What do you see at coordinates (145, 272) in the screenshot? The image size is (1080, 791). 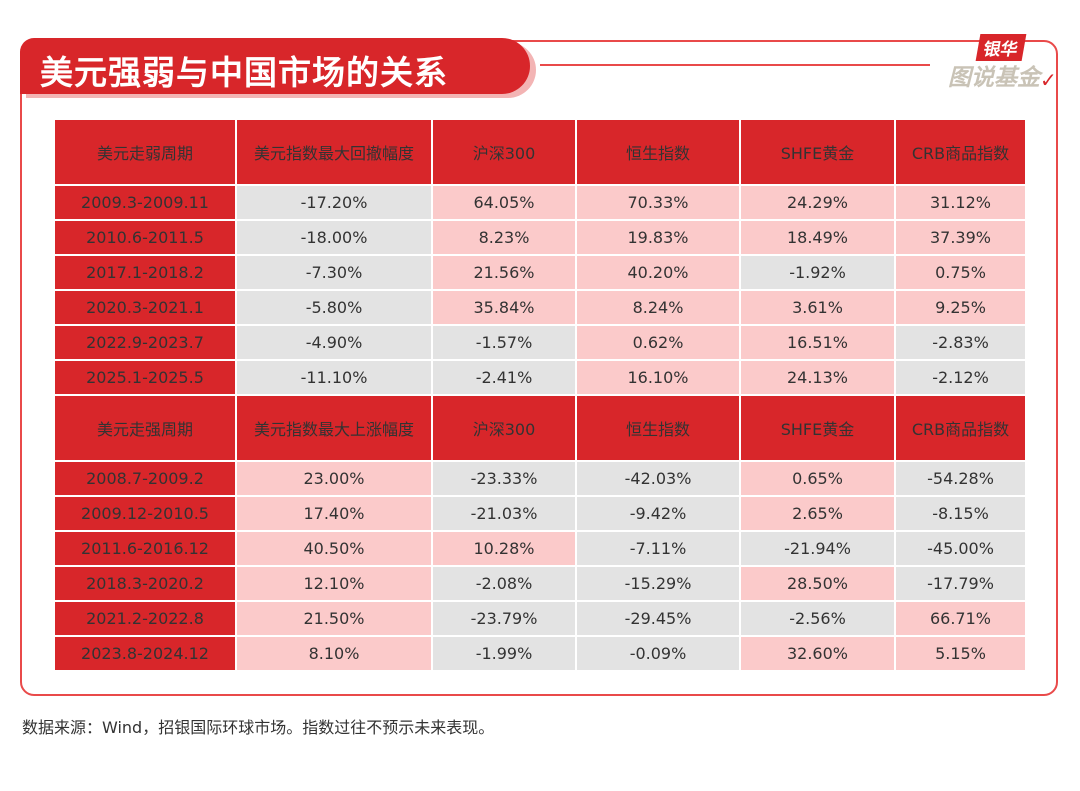 I see `period-cell: 2017.1-2018.2` at bounding box center [145, 272].